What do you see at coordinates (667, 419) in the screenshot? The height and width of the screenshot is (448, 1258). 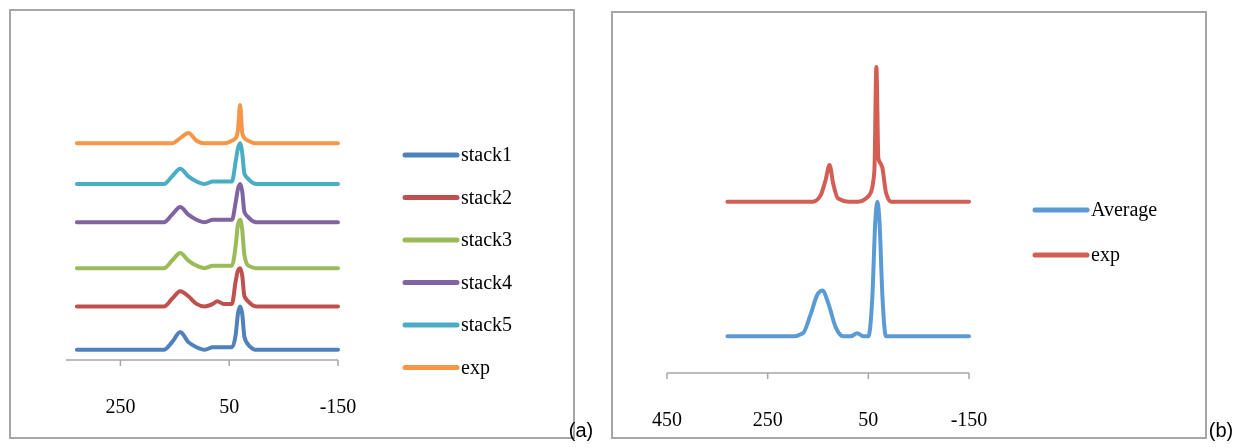 I see `x-tick-label: 450` at bounding box center [667, 419].